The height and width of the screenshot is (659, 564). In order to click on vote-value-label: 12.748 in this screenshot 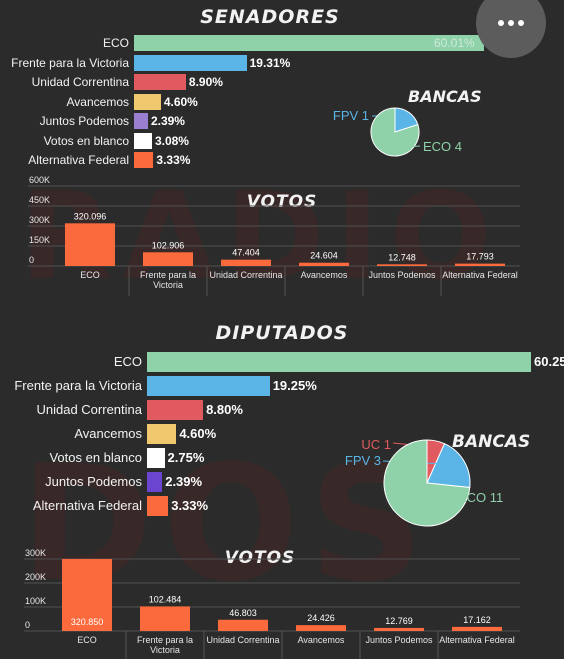, I will do `click(402, 257)`.